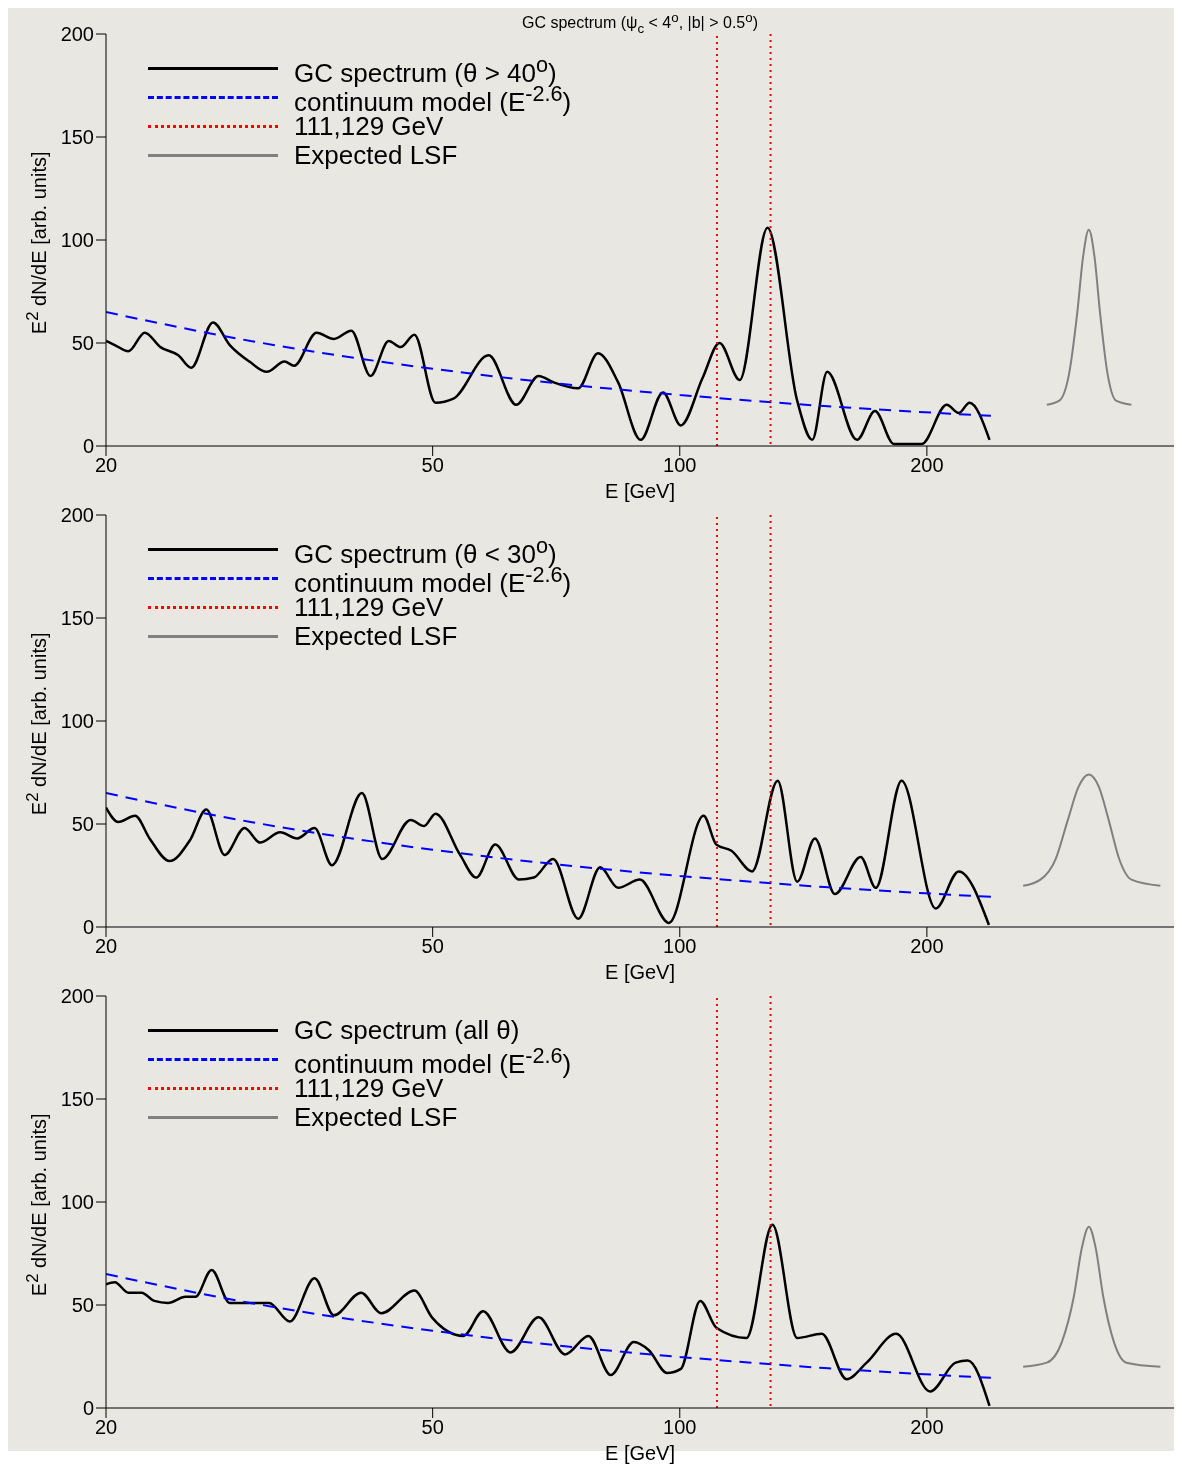 The image size is (1182, 1468). Describe the element at coordinates (407, 1030) in the screenshot. I see `legend-label: GC spectrum (all θ)` at that location.